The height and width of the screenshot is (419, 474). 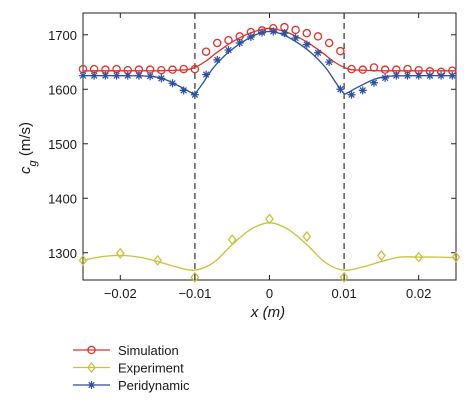 What do you see at coordinates (25, 141) in the screenshot?
I see `y-axis-label-unit: (m/s)` at bounding box center [25, 141].